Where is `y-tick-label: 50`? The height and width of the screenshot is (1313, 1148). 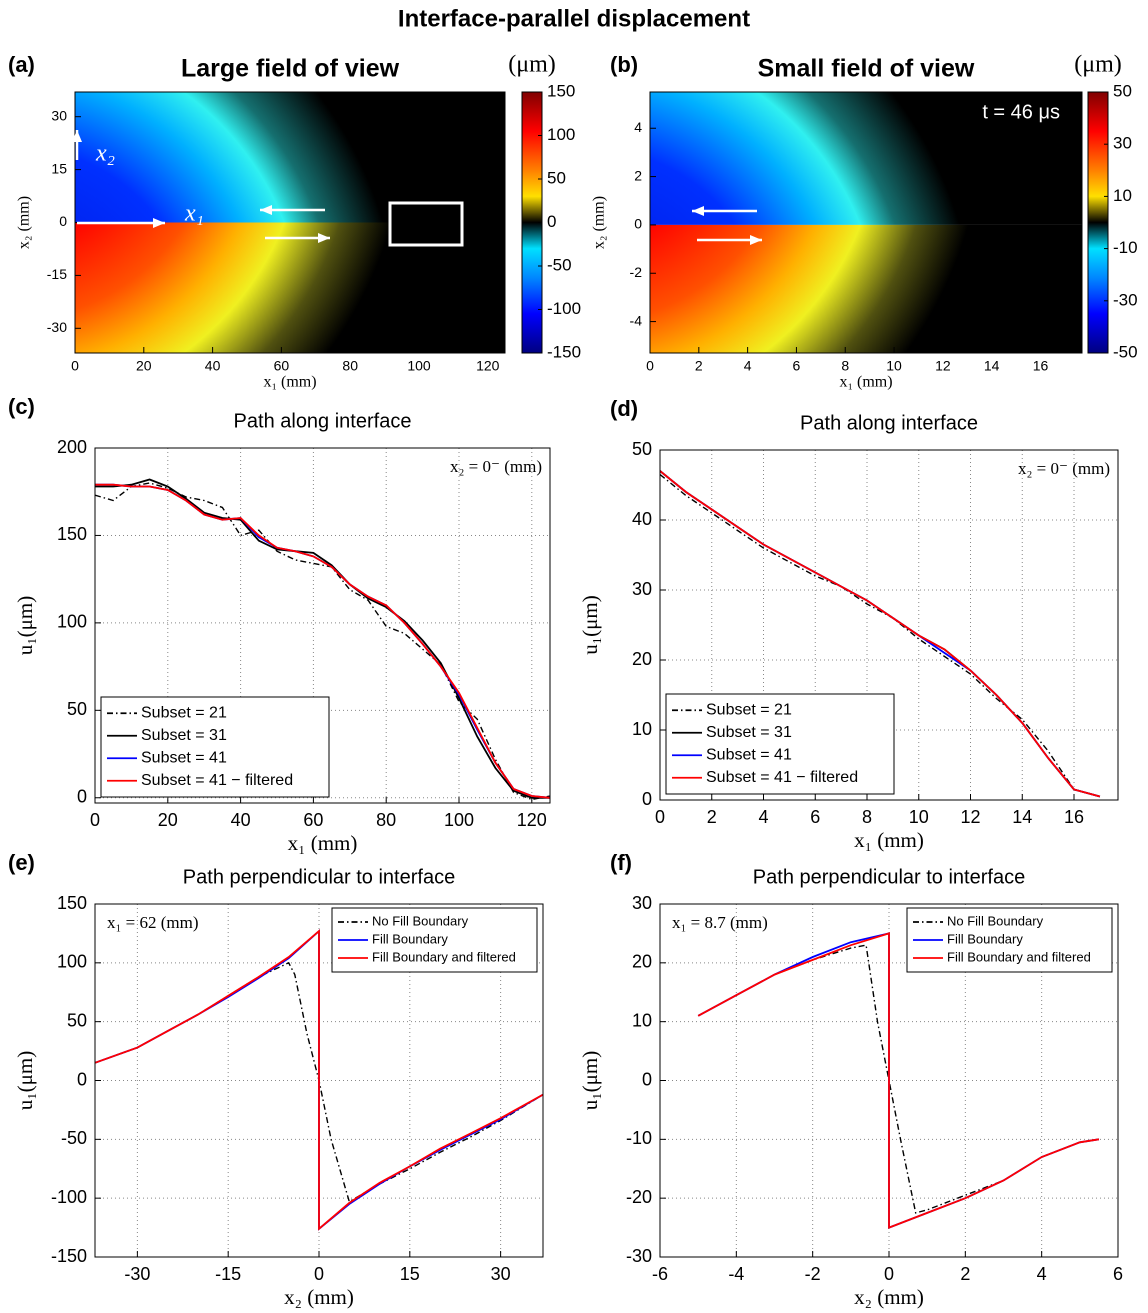 y-tick-label: 50 is located at coordinates (77, 709).